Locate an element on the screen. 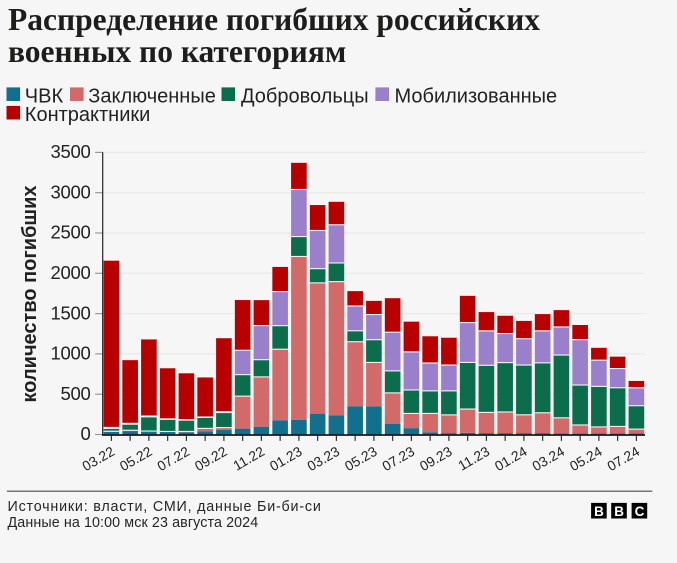 This screenshot has height=563, width=677. svg-text: 0 is located at coordinates (86, 433).